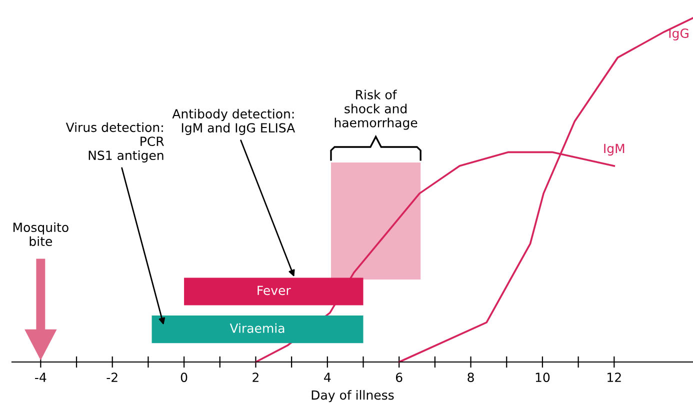  I want to click on x-tick-label: 8, so click(471, 377).